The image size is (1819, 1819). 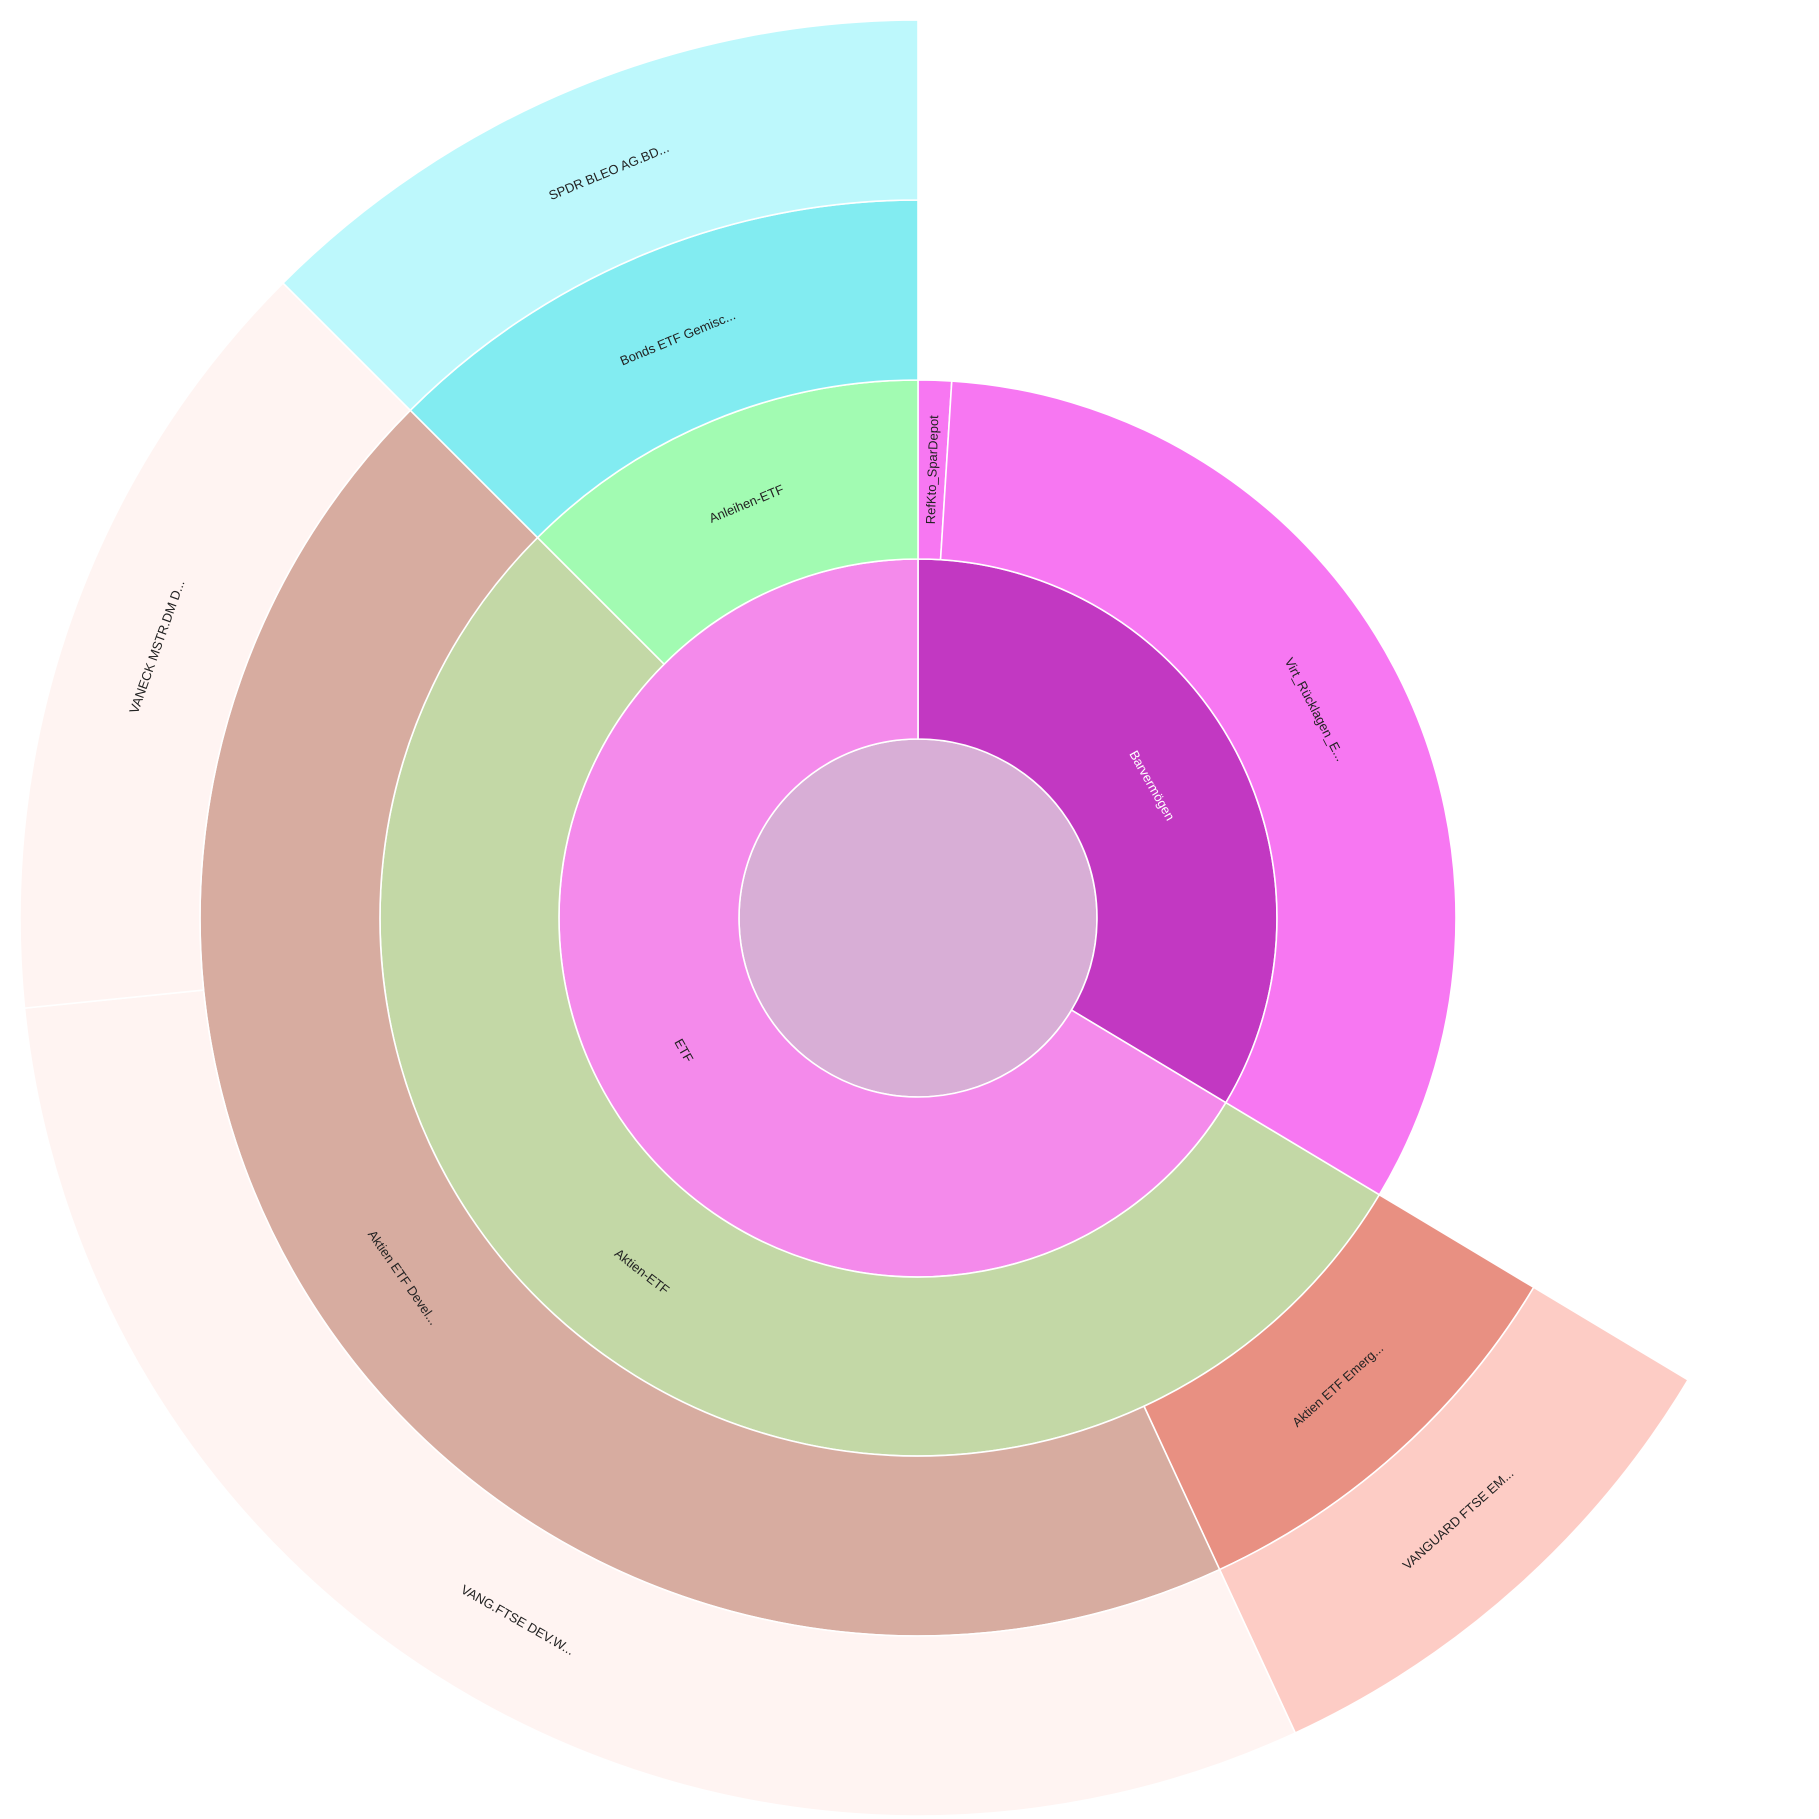 I want to click on sunburst-root, so click(x=918, y=918).